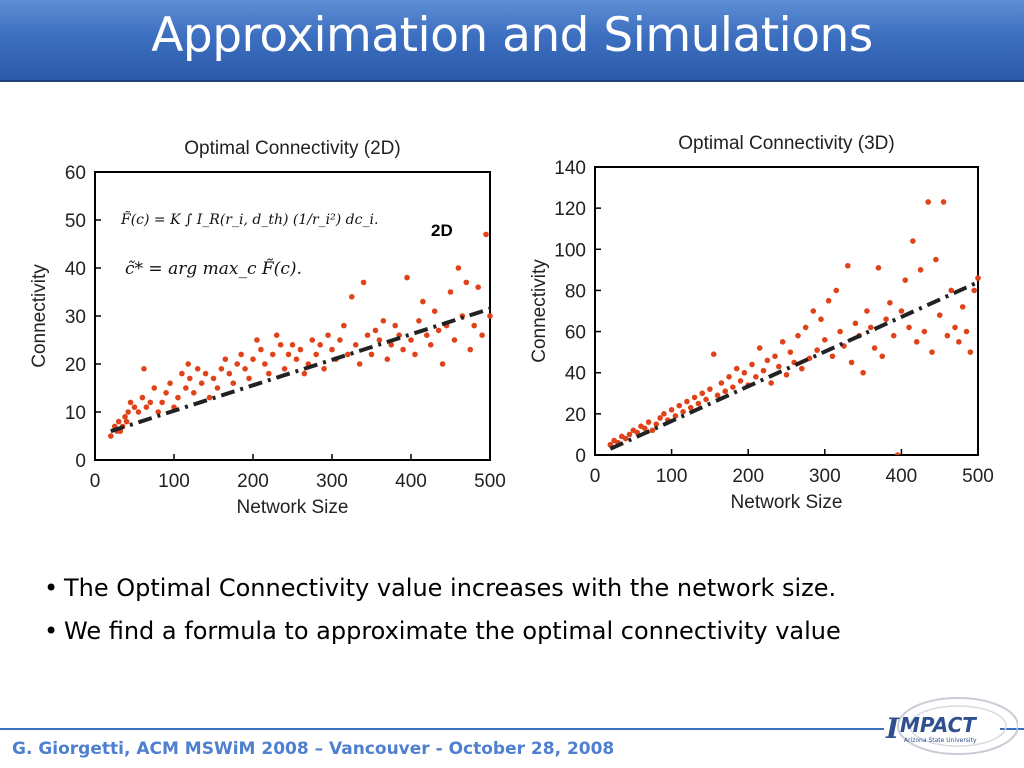  What do you see at coordinates (825, 476) in the screenshot?
I see `x-tick-label: 300` at bounding box center [825, 476].